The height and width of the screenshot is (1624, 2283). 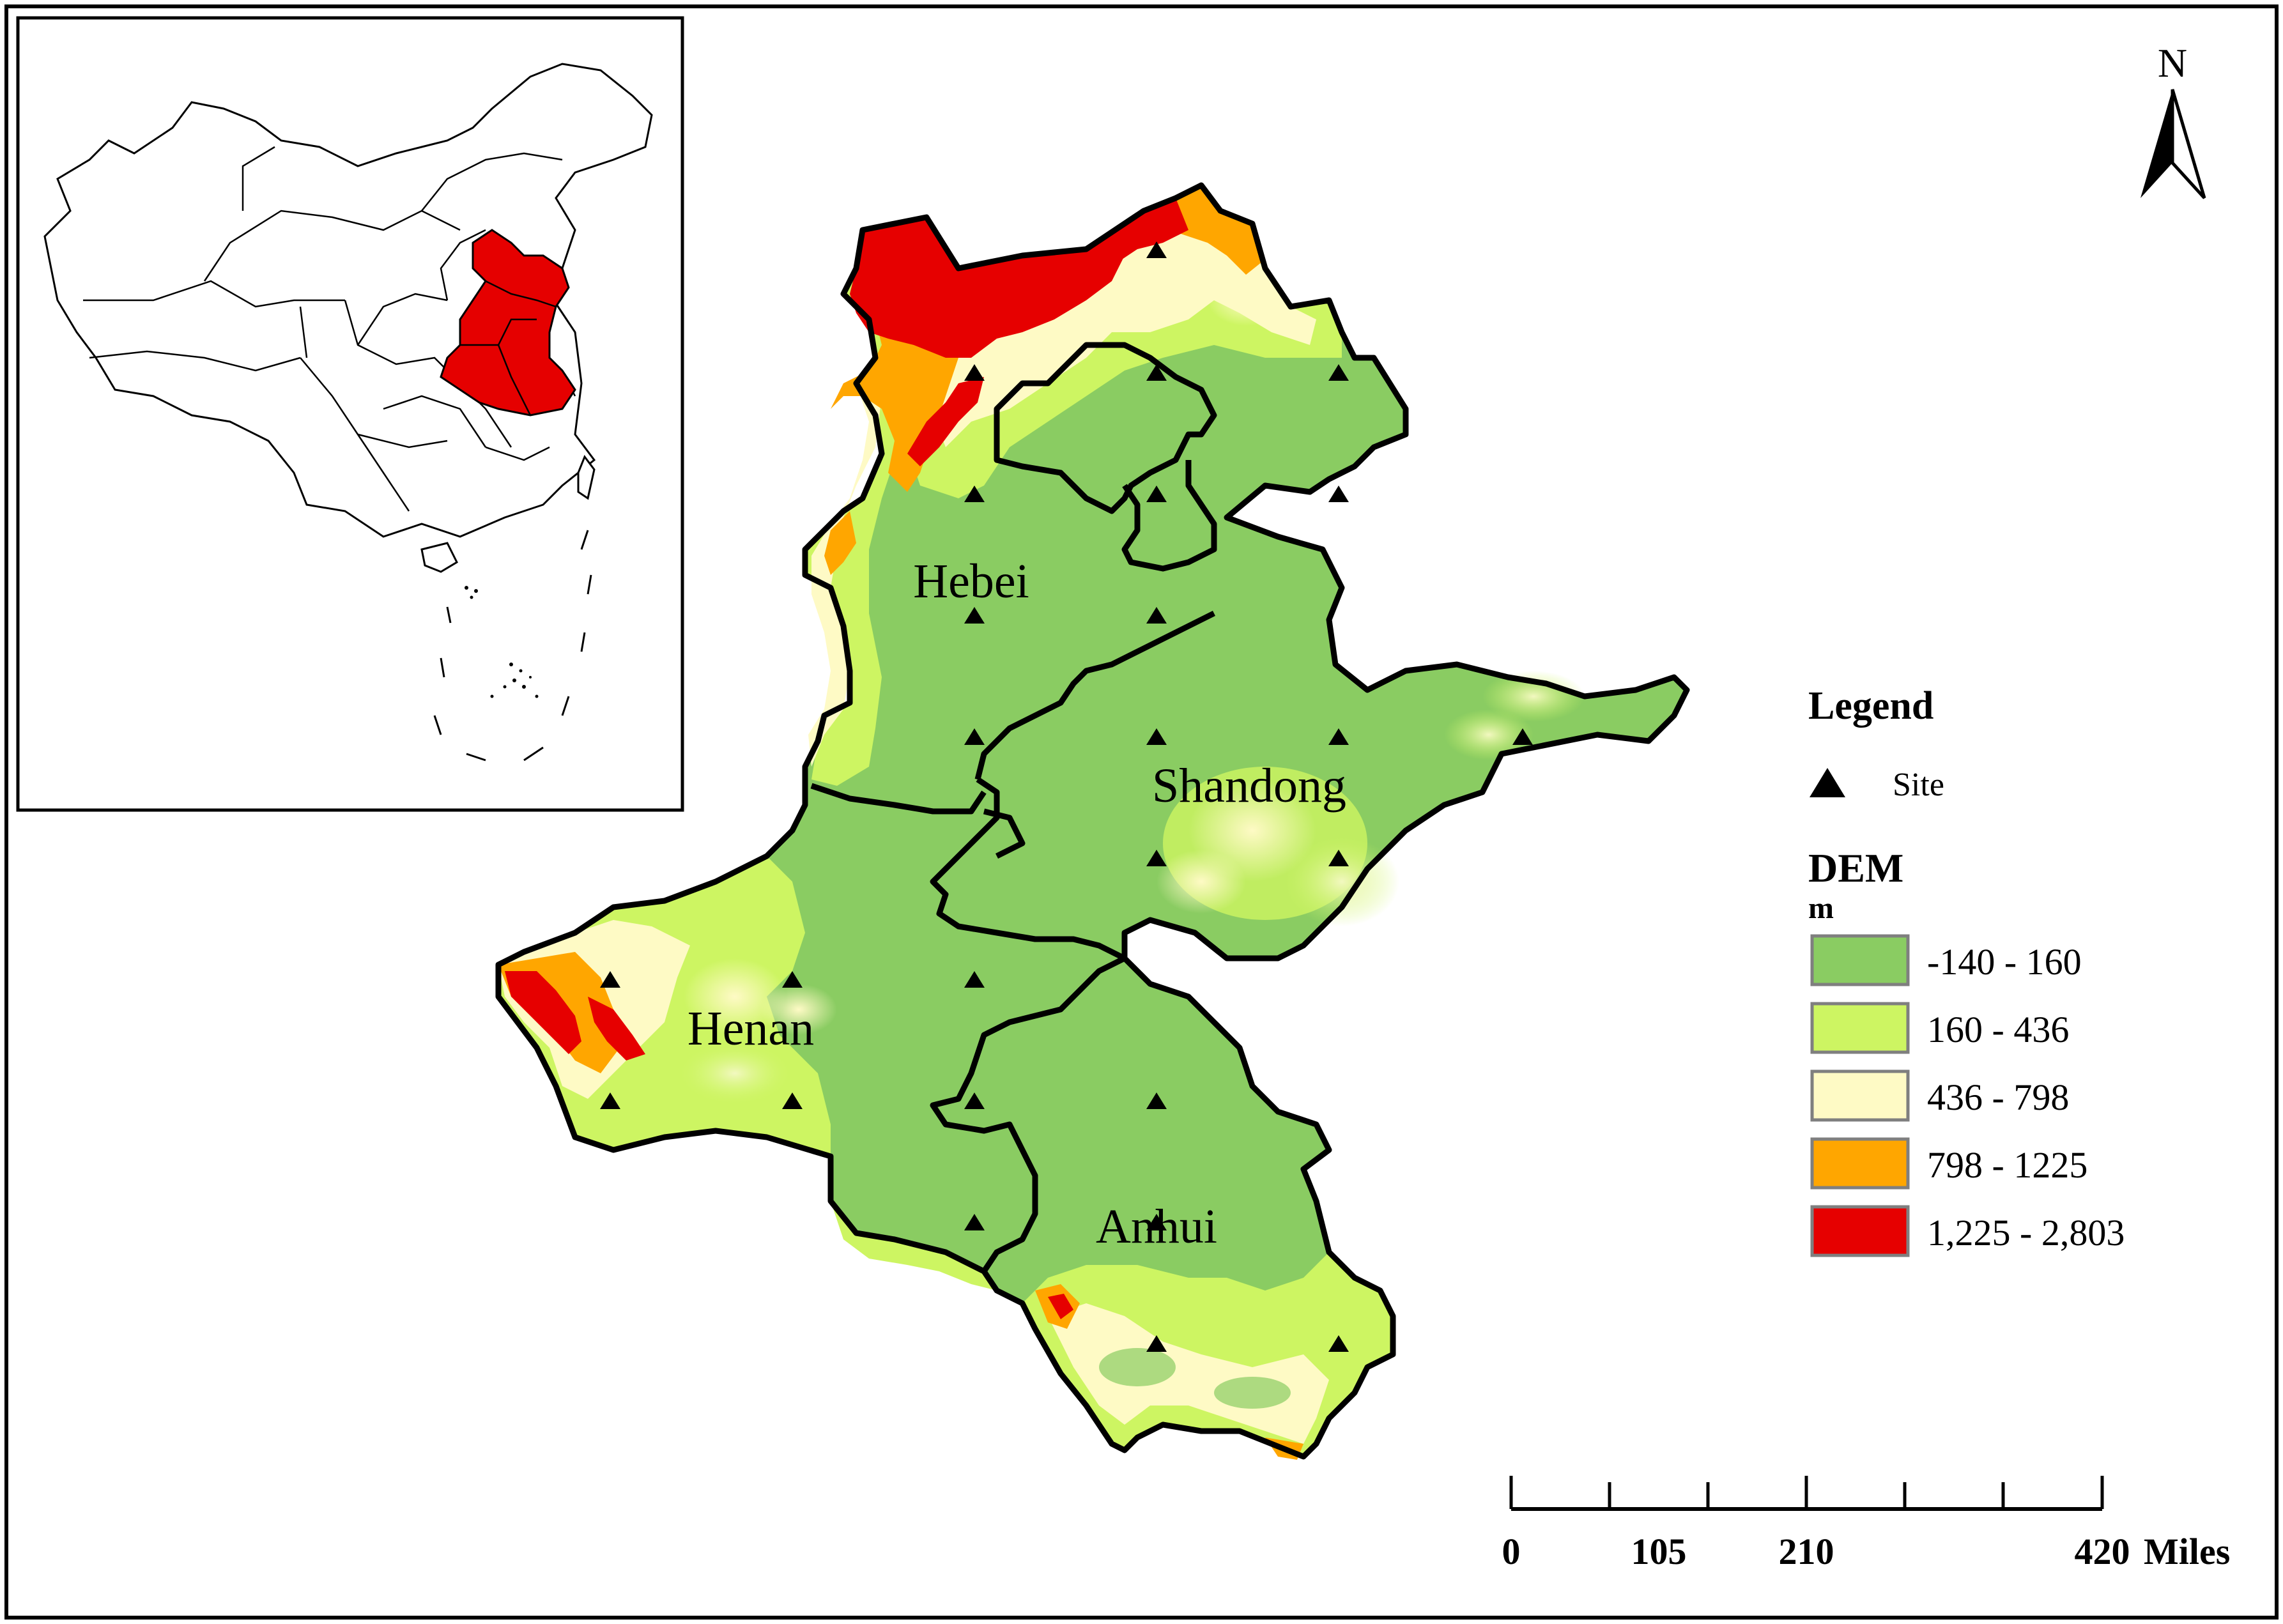 I want to click on scale-bar: 0 105 210 420 Miles, so click(x=1866, y=1524).